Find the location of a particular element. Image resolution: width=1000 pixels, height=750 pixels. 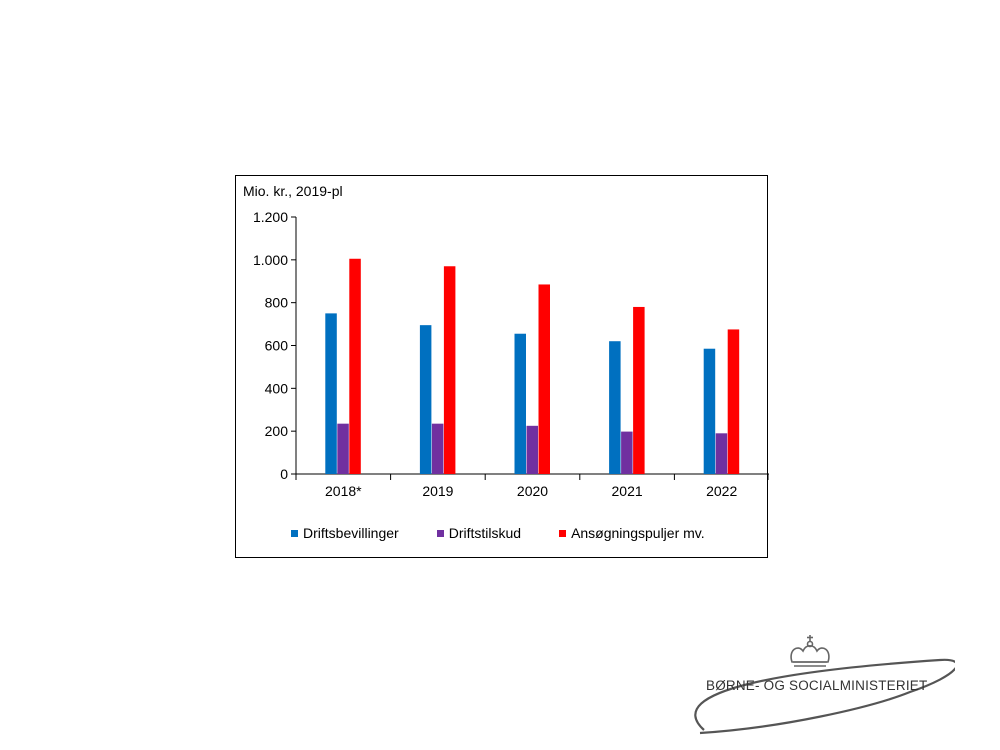

bar-driftsbevillinger-2019 is located at coordinates (425, 399).